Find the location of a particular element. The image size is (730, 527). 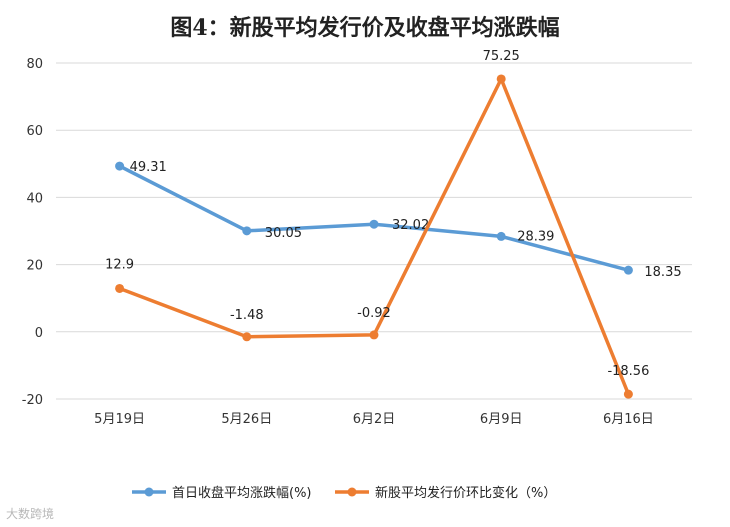

x-tick-label: 6月2日 is located at coordinates (374, 419).